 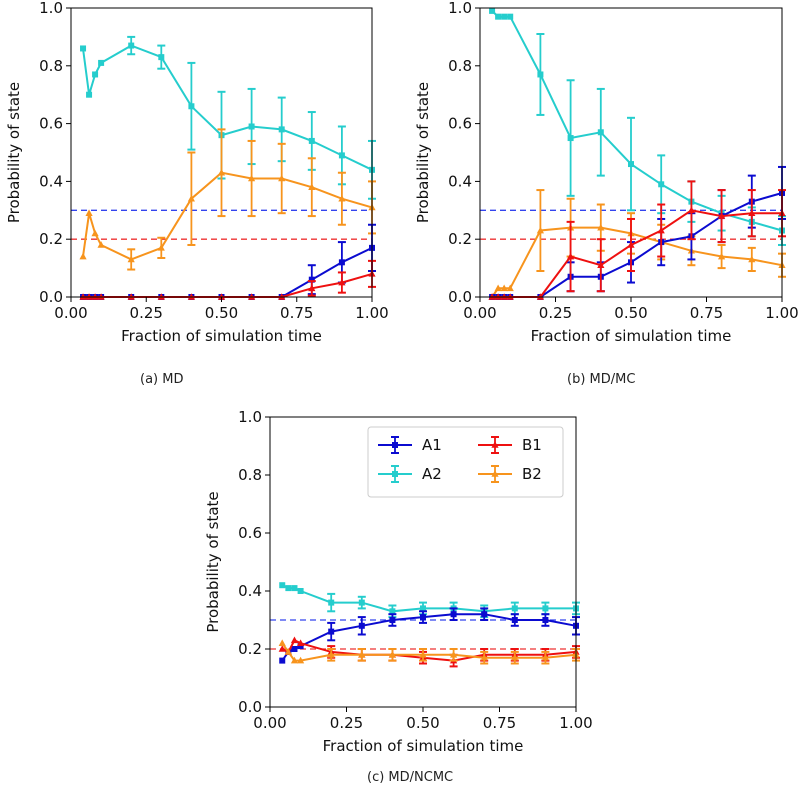 What do you see at coordinates (637, 262) in the screenshot?
I see `series-line-b-B2` at bounding box center [637, 262].